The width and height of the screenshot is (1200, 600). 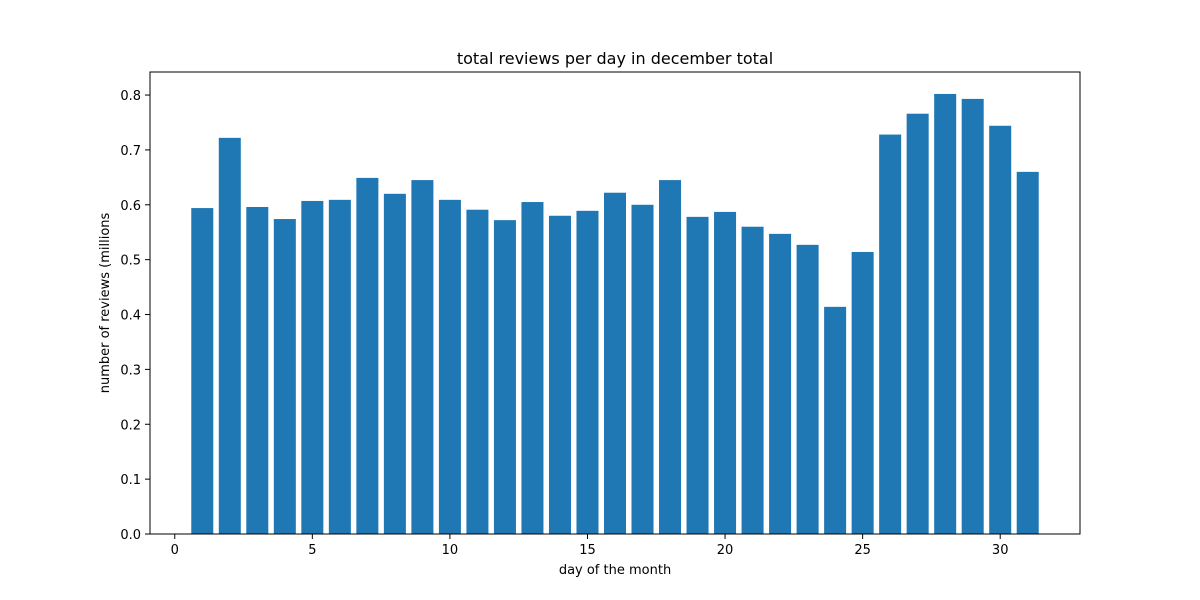 I want to click on y-tick-label: 0.0, so click(x=130, y=535).